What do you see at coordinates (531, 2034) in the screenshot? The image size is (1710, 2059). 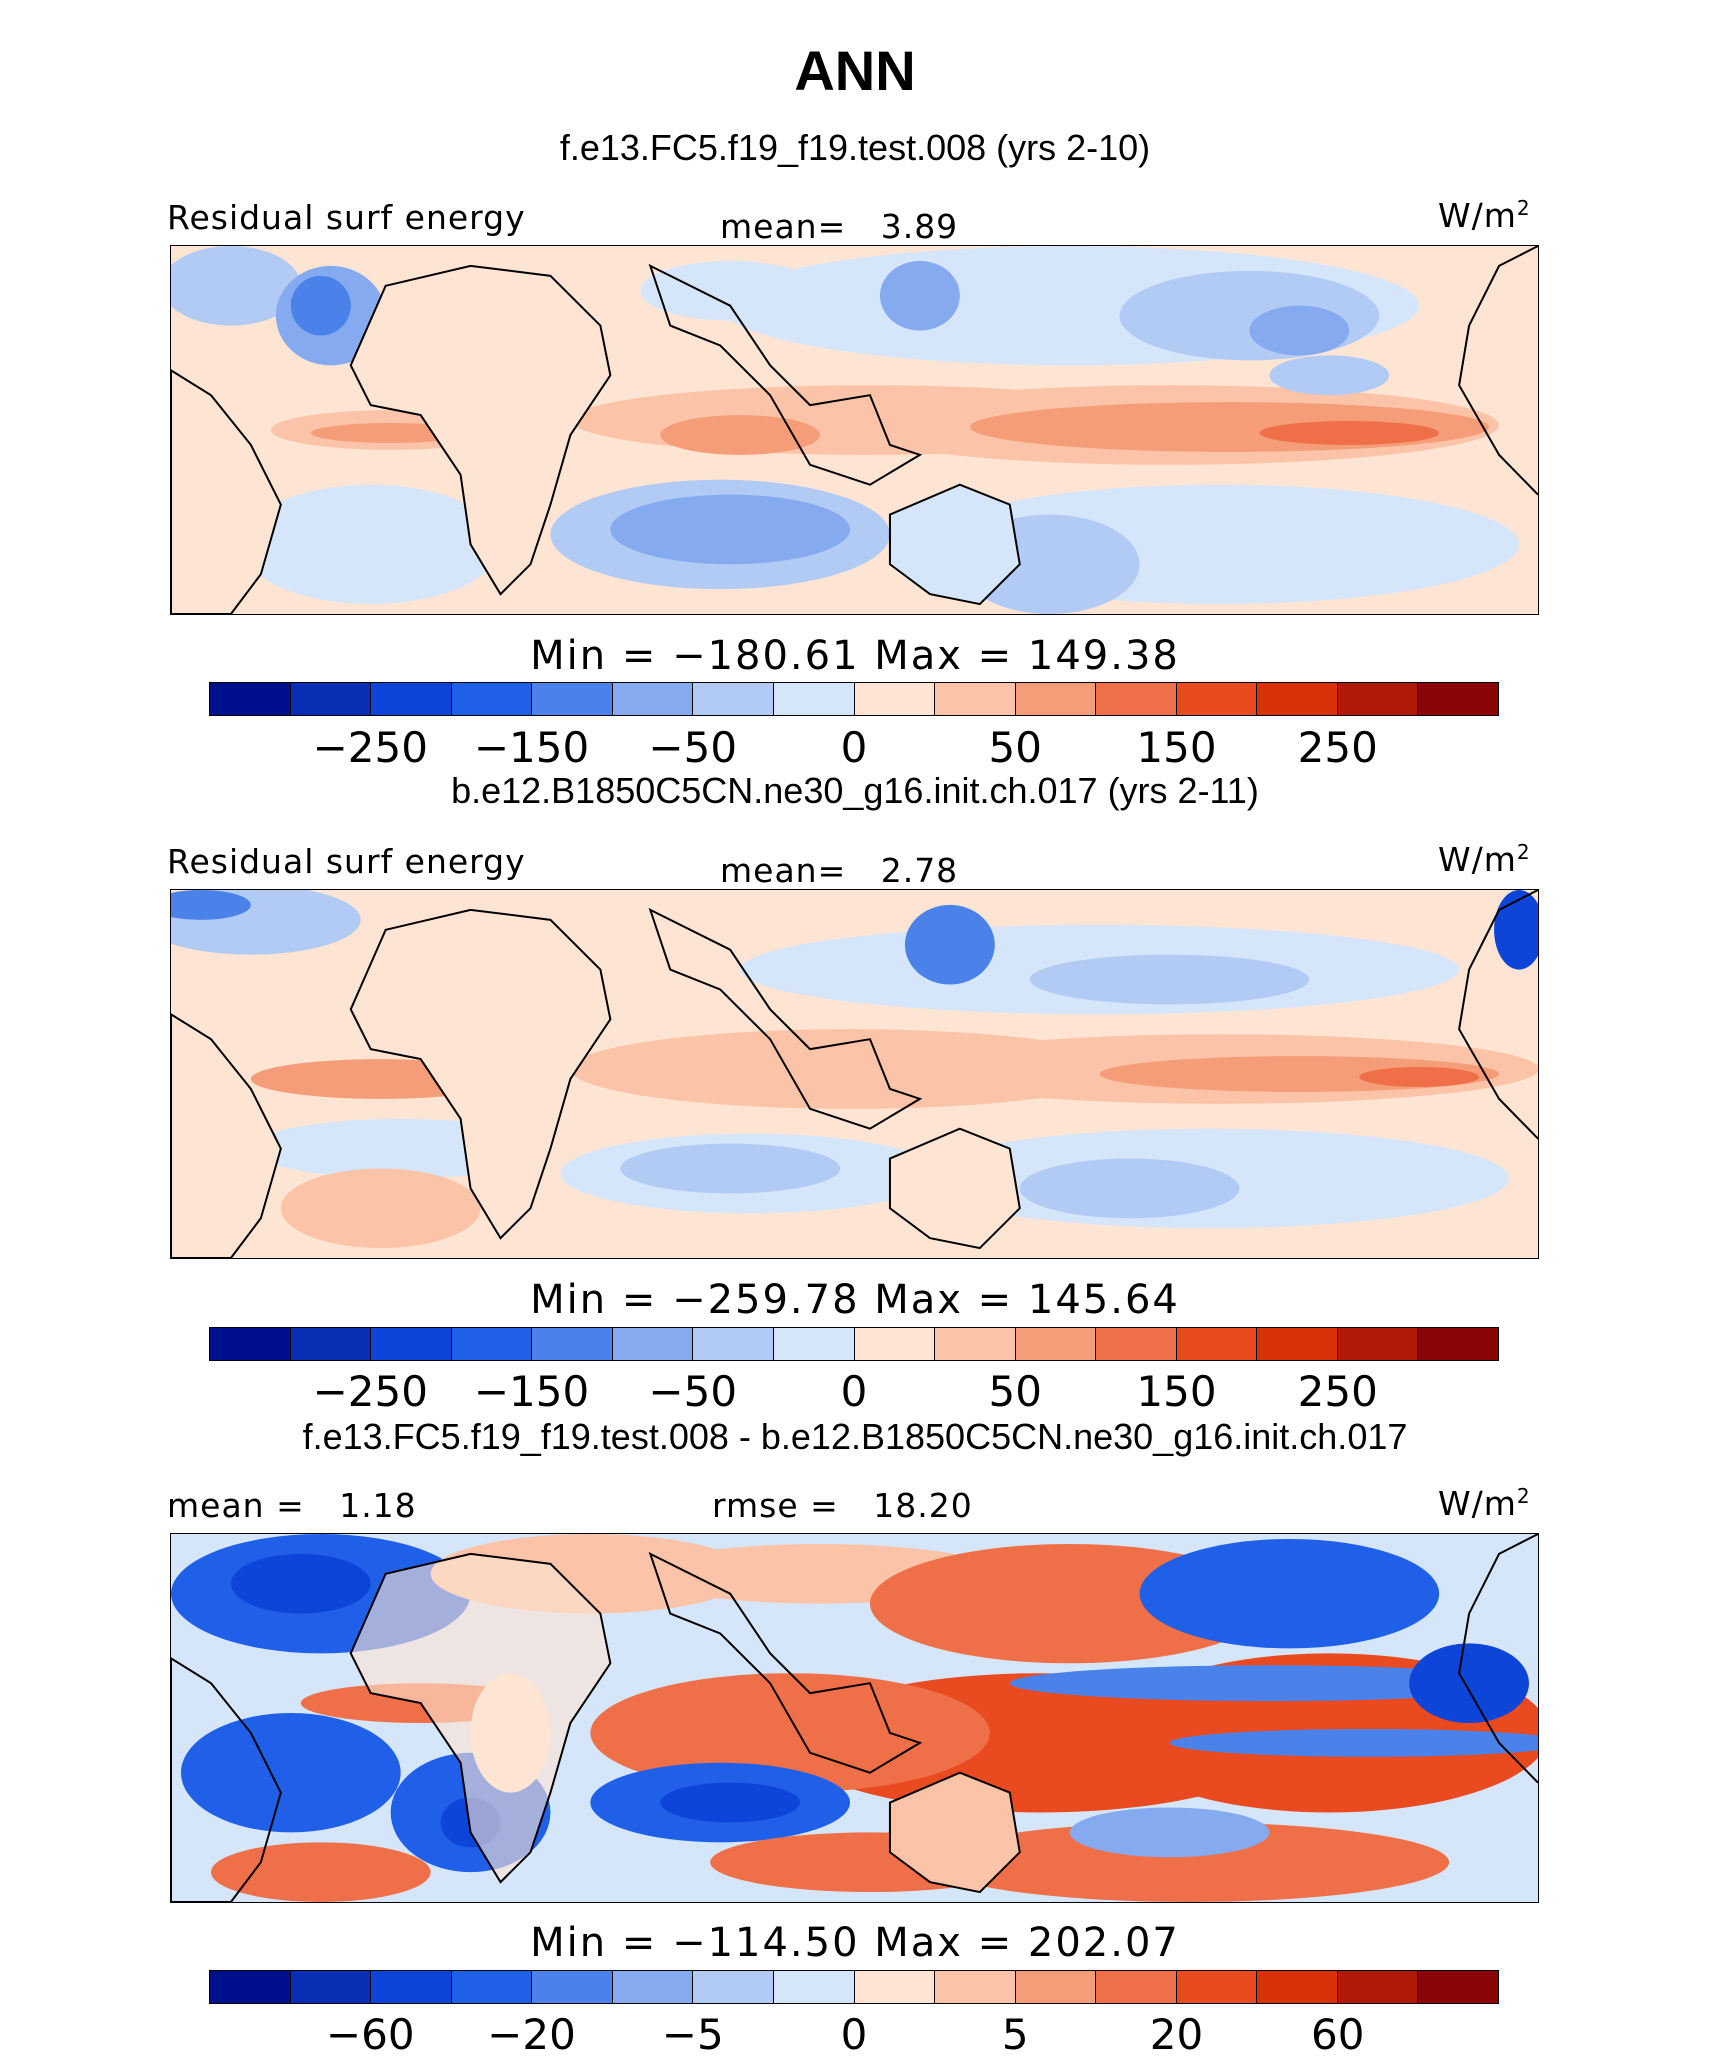 I see `colorbar-tick-label: −20` at bounding box center [531, 2034].